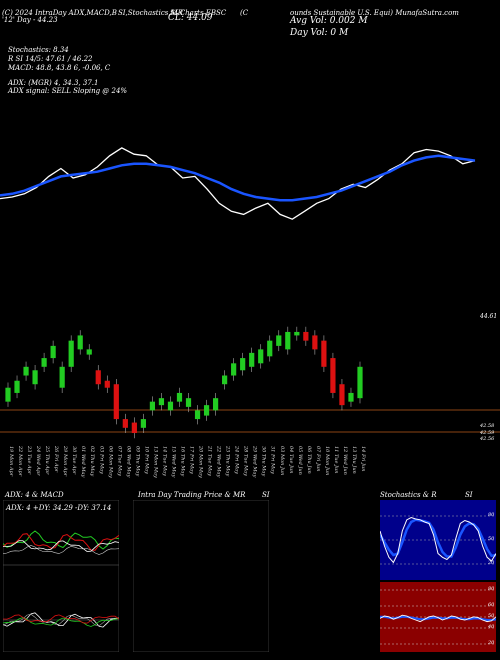 This screenshot has width=500, height=660. Describe the element at coordinates (266, 495) in the screenshot. I see `intraday-si: SI` at that location.